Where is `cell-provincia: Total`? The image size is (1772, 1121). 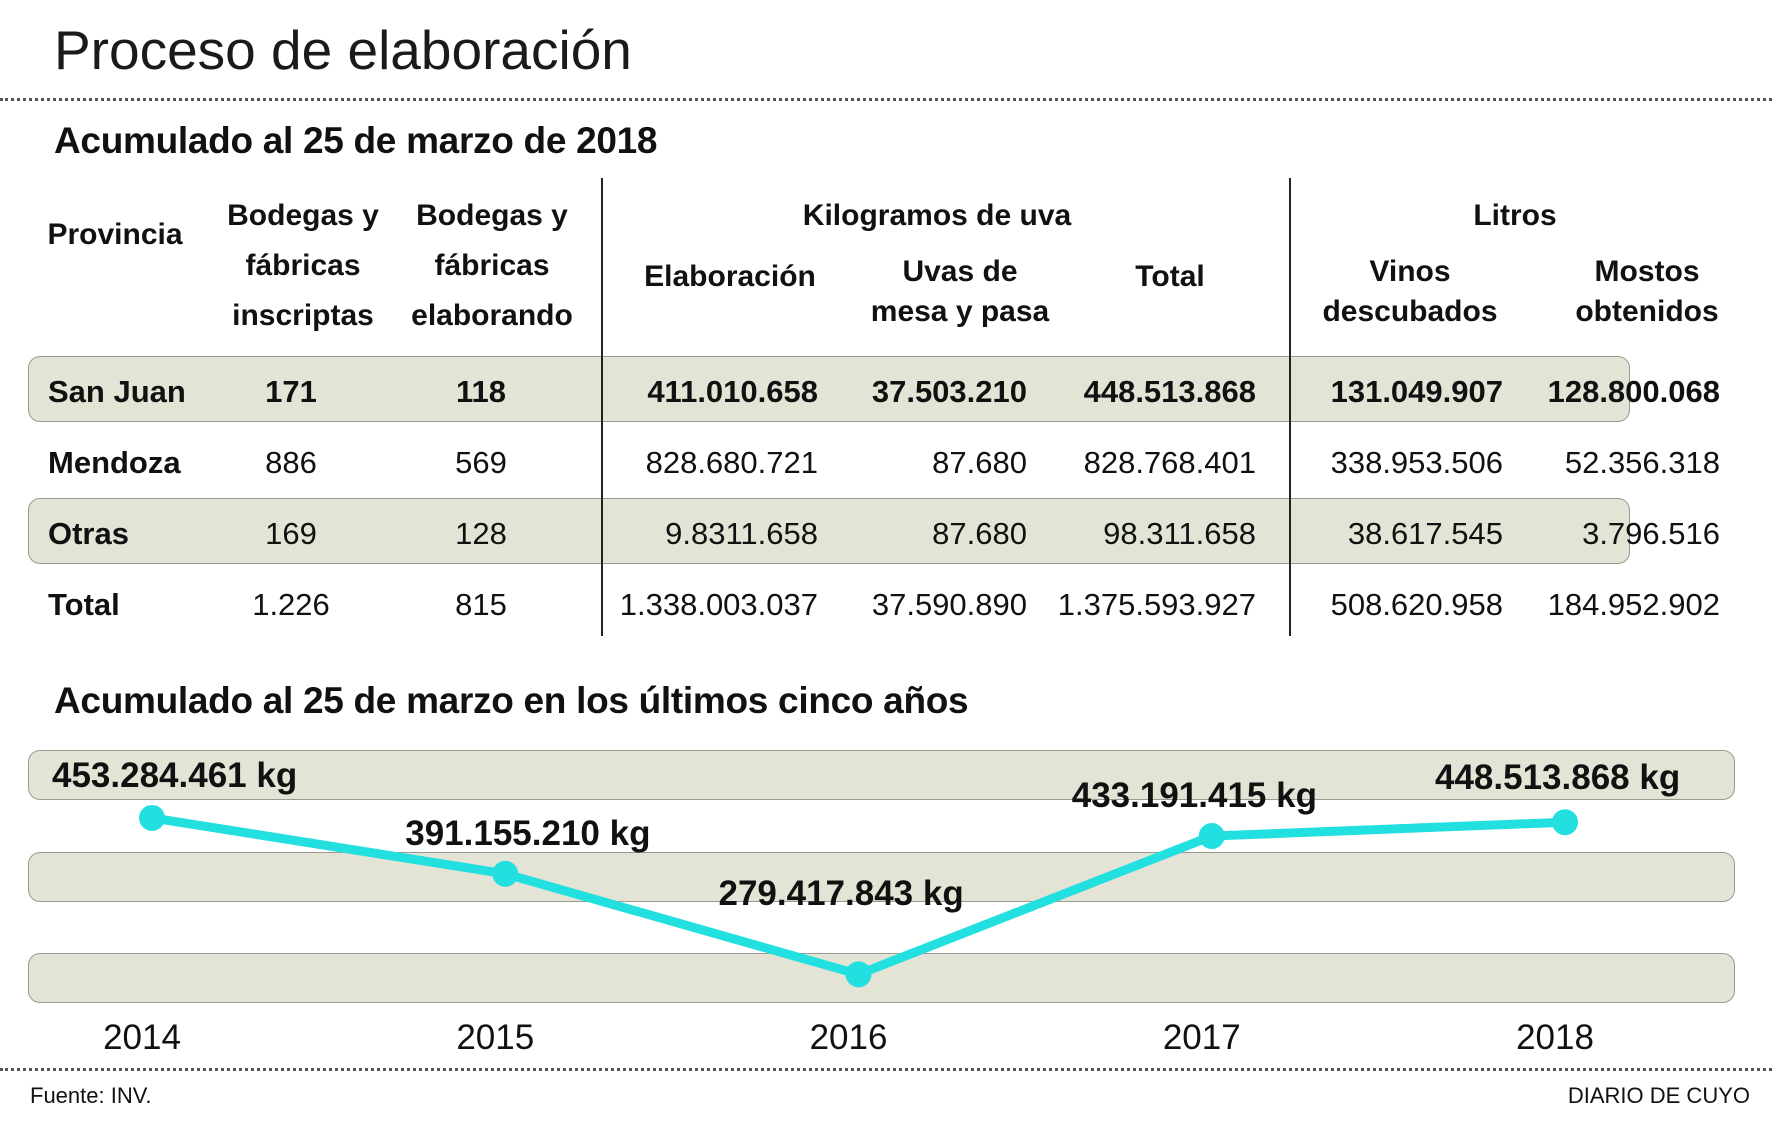
cell-provincia: Total is located at coordinates (84, 604).